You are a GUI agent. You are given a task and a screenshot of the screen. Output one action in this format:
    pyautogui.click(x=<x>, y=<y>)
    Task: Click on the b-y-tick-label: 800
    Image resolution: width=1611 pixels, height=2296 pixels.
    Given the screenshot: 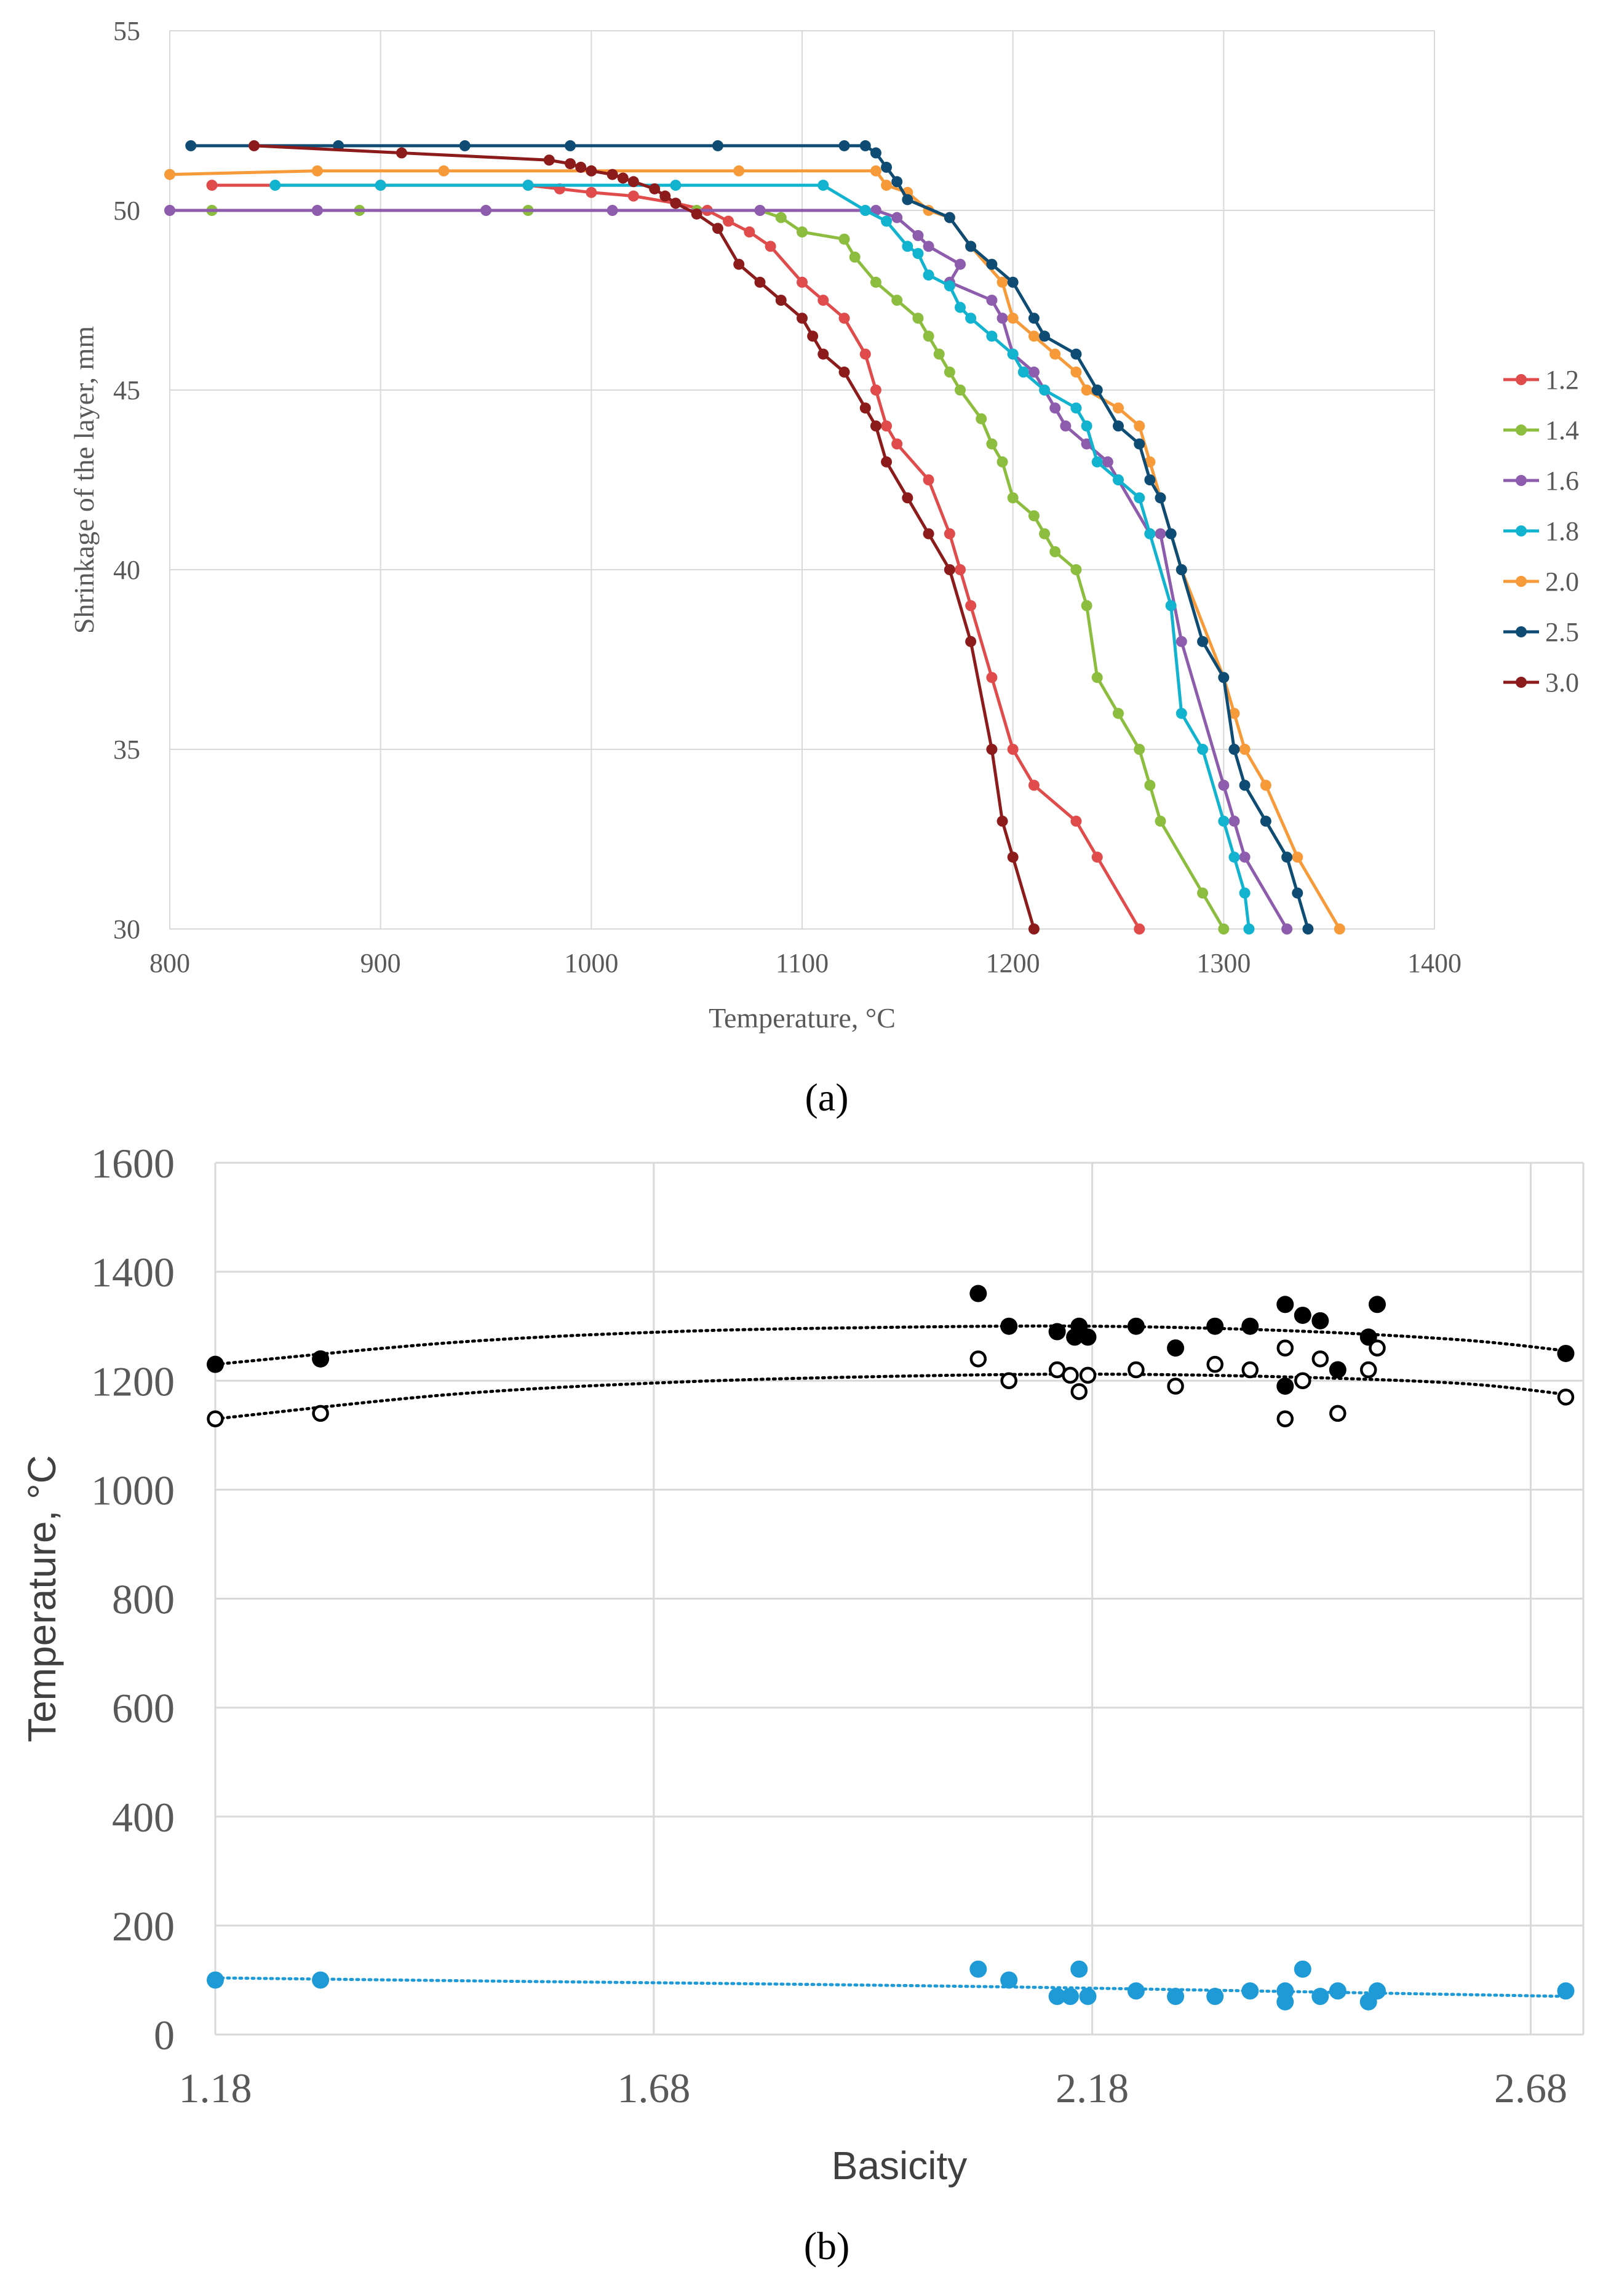 What is the action you would take?
    pyautogui.click(x=143, y=1600)
    